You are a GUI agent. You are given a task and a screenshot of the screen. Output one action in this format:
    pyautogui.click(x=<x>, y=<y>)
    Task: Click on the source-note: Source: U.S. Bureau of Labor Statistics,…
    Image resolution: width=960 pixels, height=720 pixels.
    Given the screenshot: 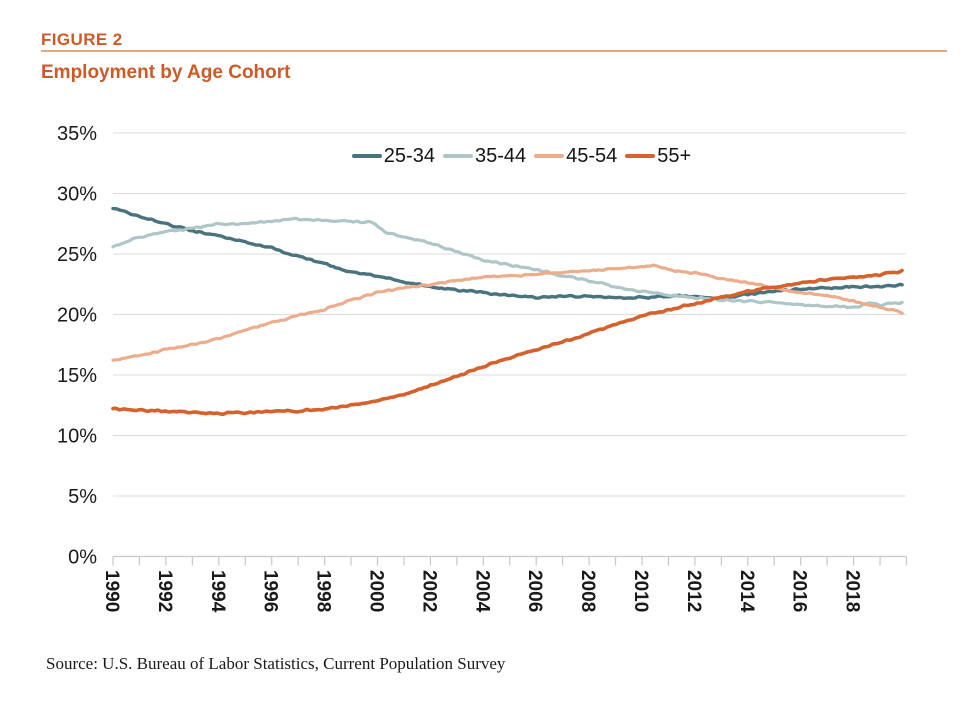 What is the action you would take?
    pyautogui.click(x=276, y=663)
    